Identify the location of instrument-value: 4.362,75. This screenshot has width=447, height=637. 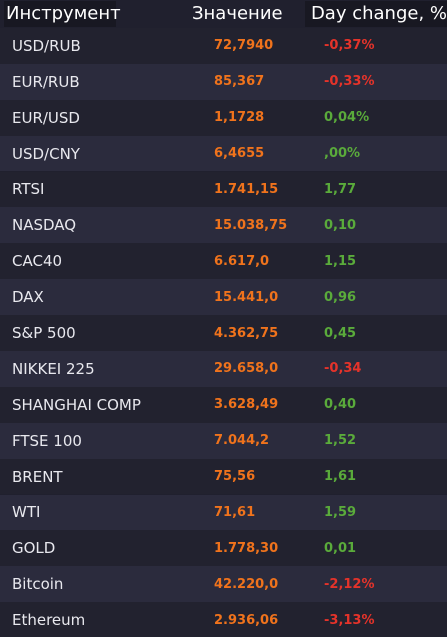
(246, 333).